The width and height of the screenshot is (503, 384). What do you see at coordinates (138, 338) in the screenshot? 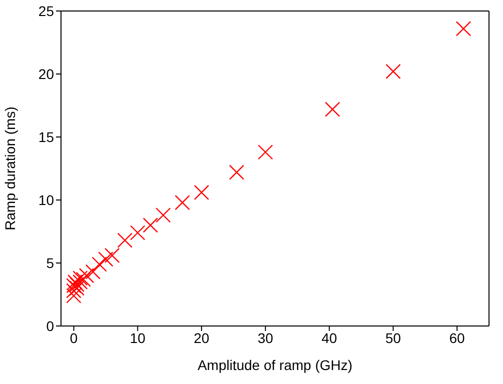
I see `x-tick-label: 10` at bounding box center [138, 338].